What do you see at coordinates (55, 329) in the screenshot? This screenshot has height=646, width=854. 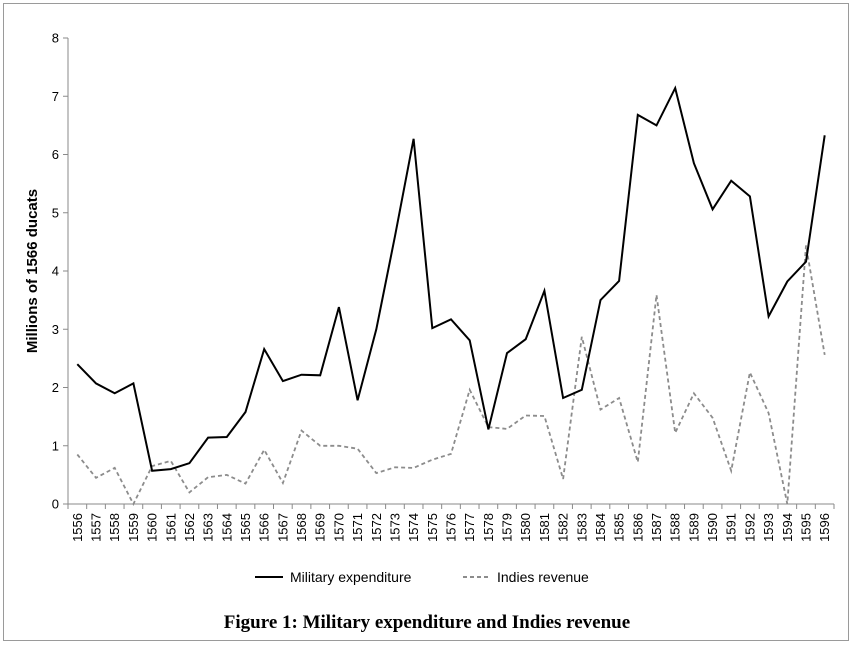 I see `y-tick-label: 3` at bounding box center [55, 329].